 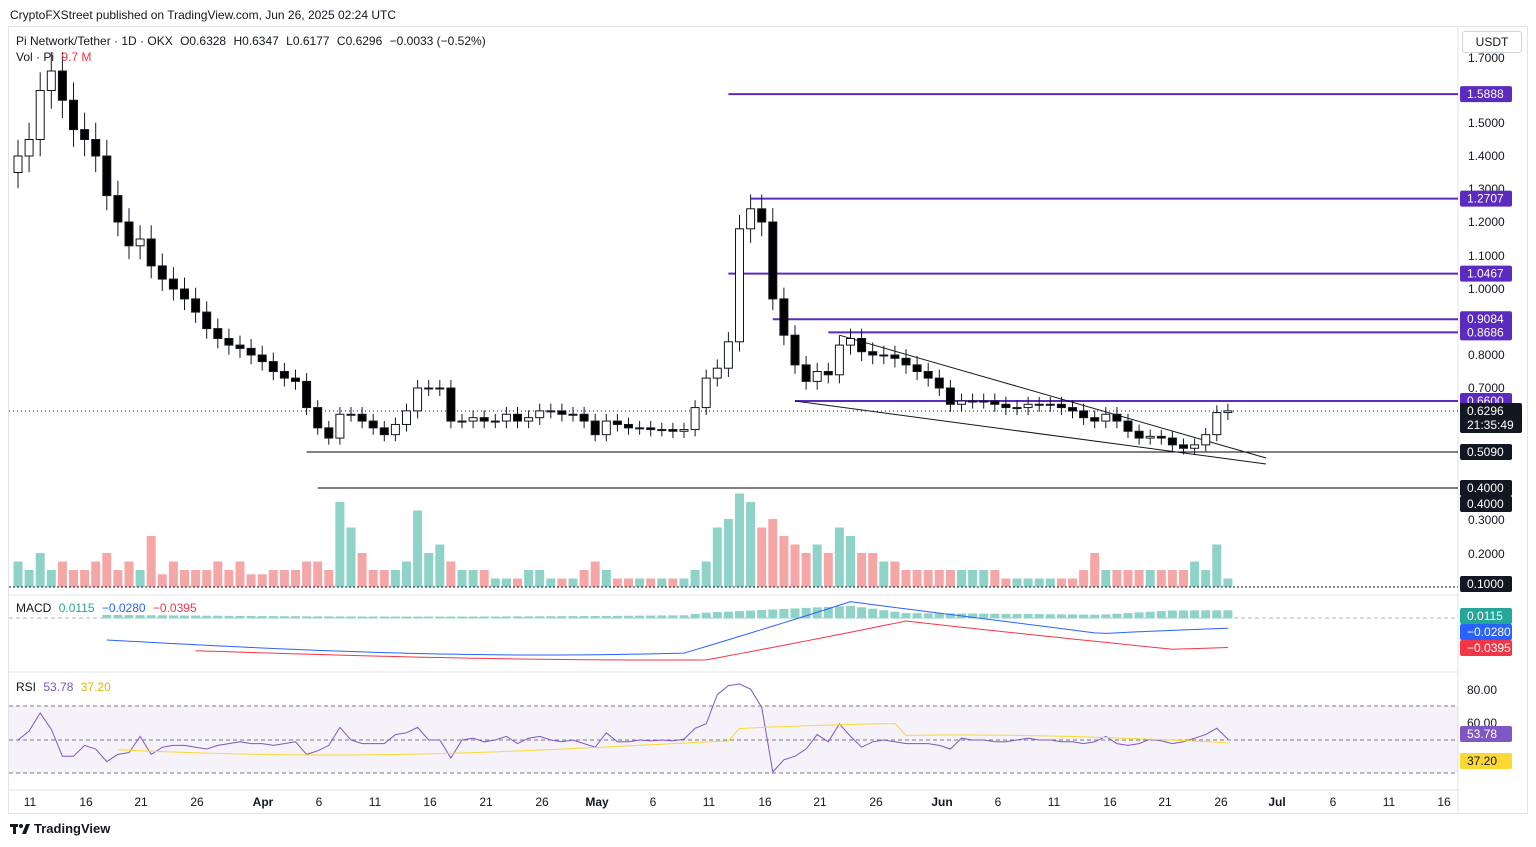 I want to click on price-tick-label: 1.0000, so click(x=1486, y=289).